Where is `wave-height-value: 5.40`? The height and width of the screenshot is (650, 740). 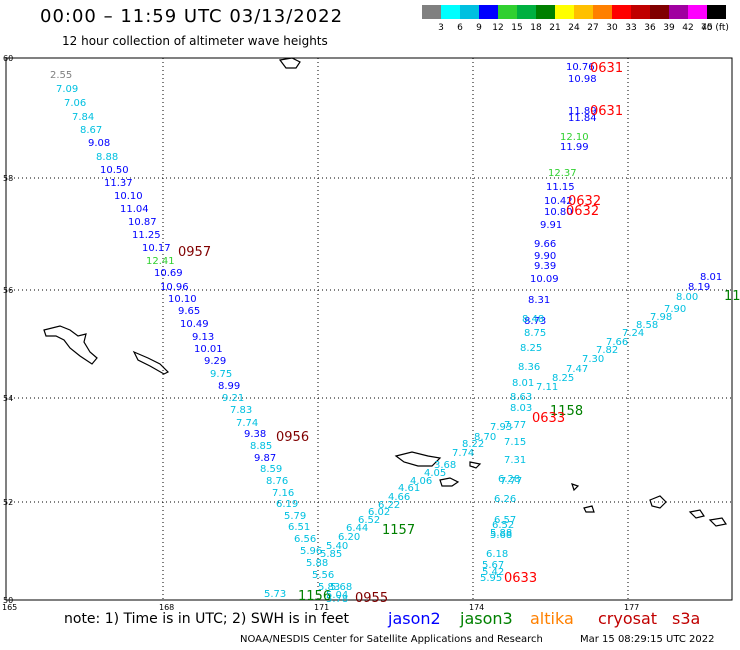
wave-height-value: 5.40 is located at coordinates (337, 546).